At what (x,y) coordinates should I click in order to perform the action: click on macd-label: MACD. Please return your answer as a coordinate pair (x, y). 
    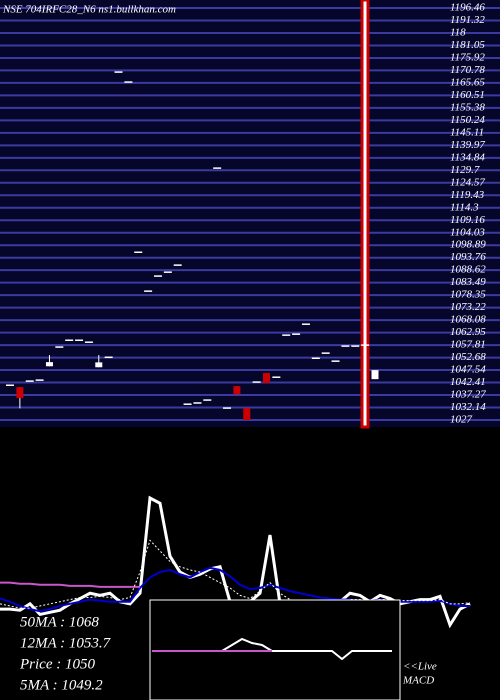
    Looking at the image, I should click on (418, 681).